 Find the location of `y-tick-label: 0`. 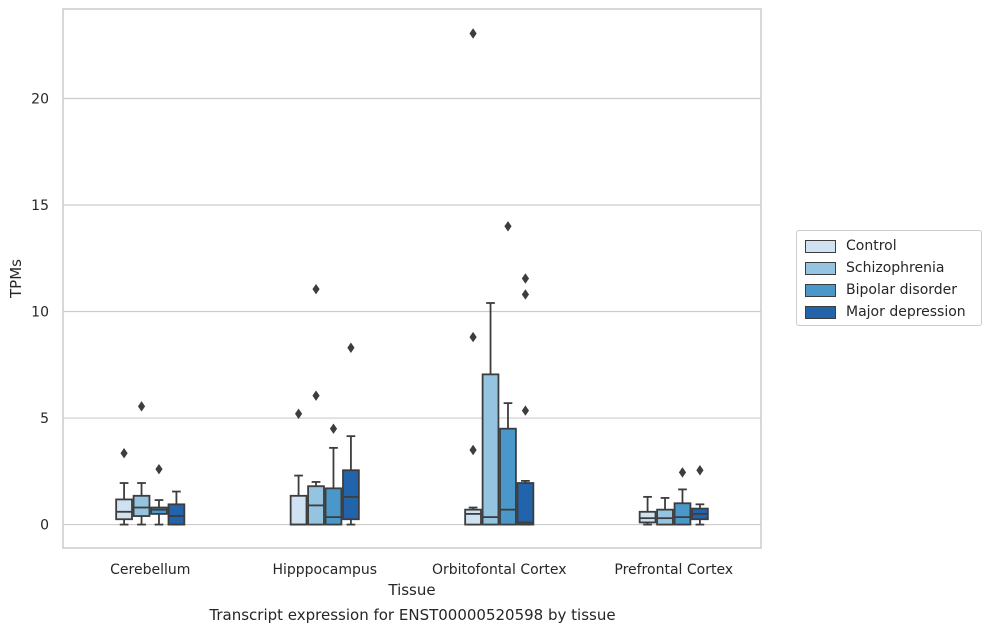

y-tick-label: 0 is located at coordinates (44, 526).